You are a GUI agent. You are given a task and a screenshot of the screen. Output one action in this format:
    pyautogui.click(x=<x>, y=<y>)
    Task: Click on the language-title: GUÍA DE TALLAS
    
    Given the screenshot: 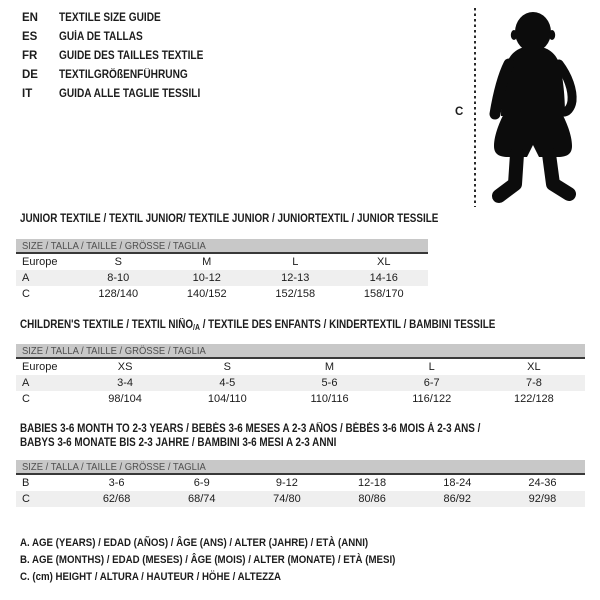 What is the action you would take?
    pyautogui.click(x=101, y=37)
    